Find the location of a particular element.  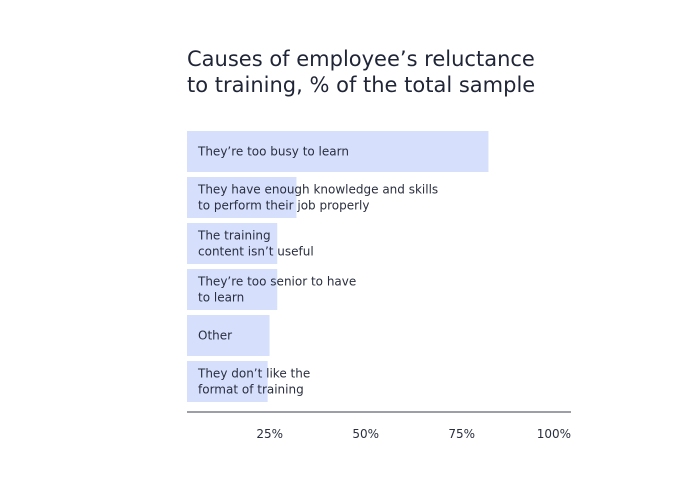

chart-title-line-2: to training, % of the total sample is located at coordinates (361, 85).